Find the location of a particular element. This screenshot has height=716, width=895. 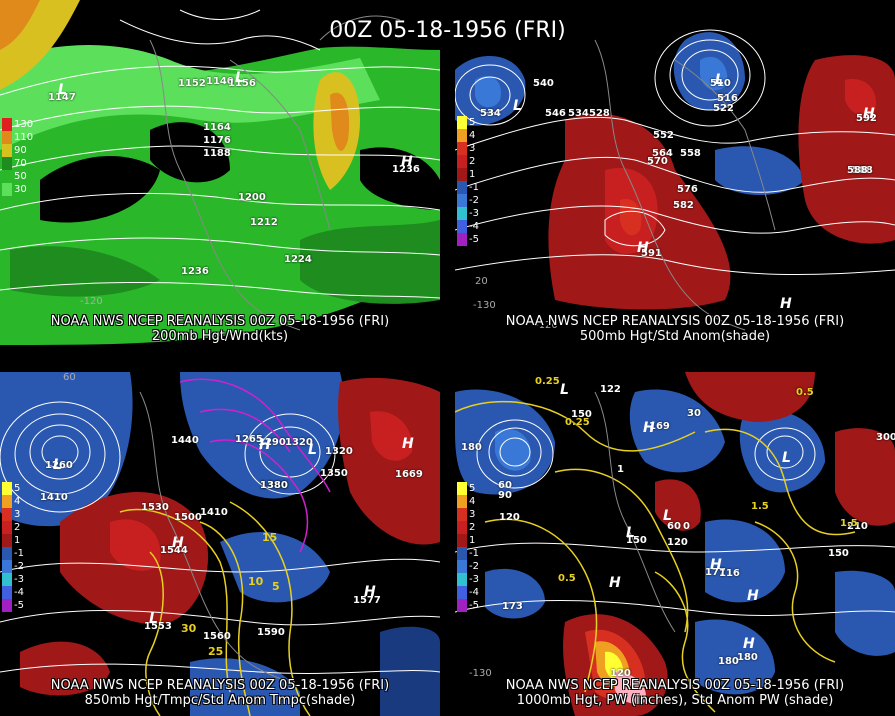

map-value-label: 510 is located at coordinates (720, 83).